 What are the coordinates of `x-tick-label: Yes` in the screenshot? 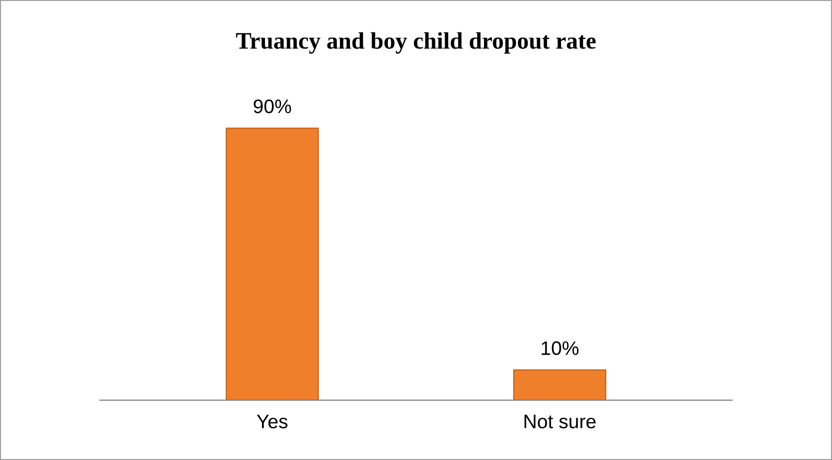 It's located at (272, 421).